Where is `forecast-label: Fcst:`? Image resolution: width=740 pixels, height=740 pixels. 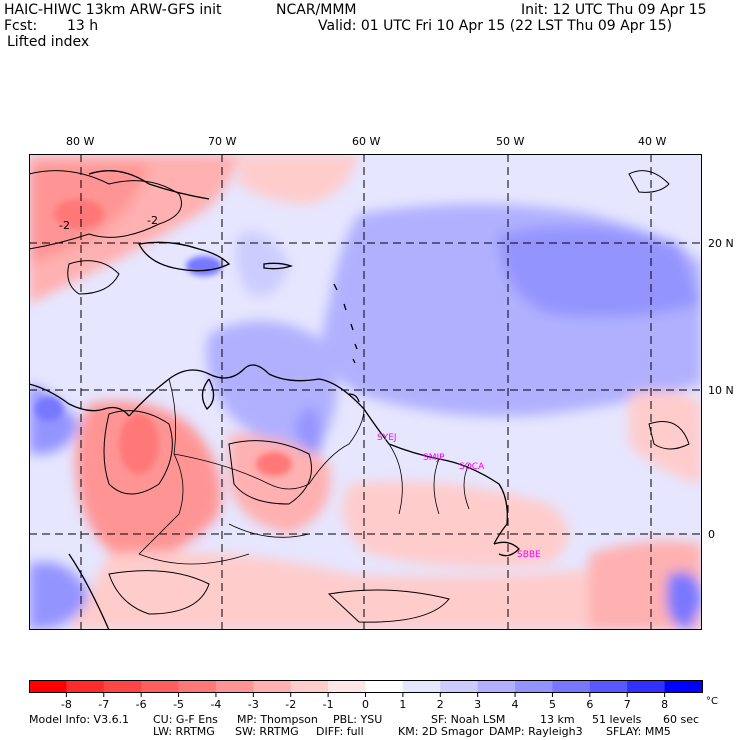
forecast-label: Fcst: is located at coordinates (21, 26).